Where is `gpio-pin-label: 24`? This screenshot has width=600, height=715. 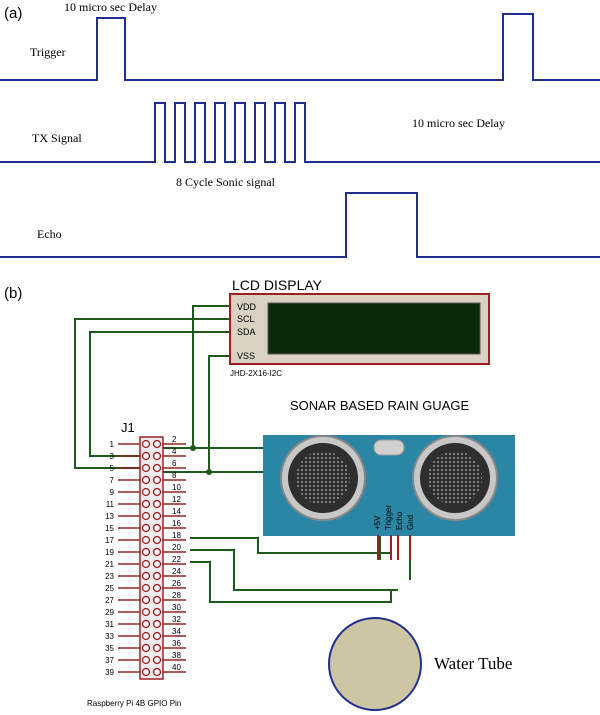
gpio-pin-label: 24 is located at coordinates (176, 571).